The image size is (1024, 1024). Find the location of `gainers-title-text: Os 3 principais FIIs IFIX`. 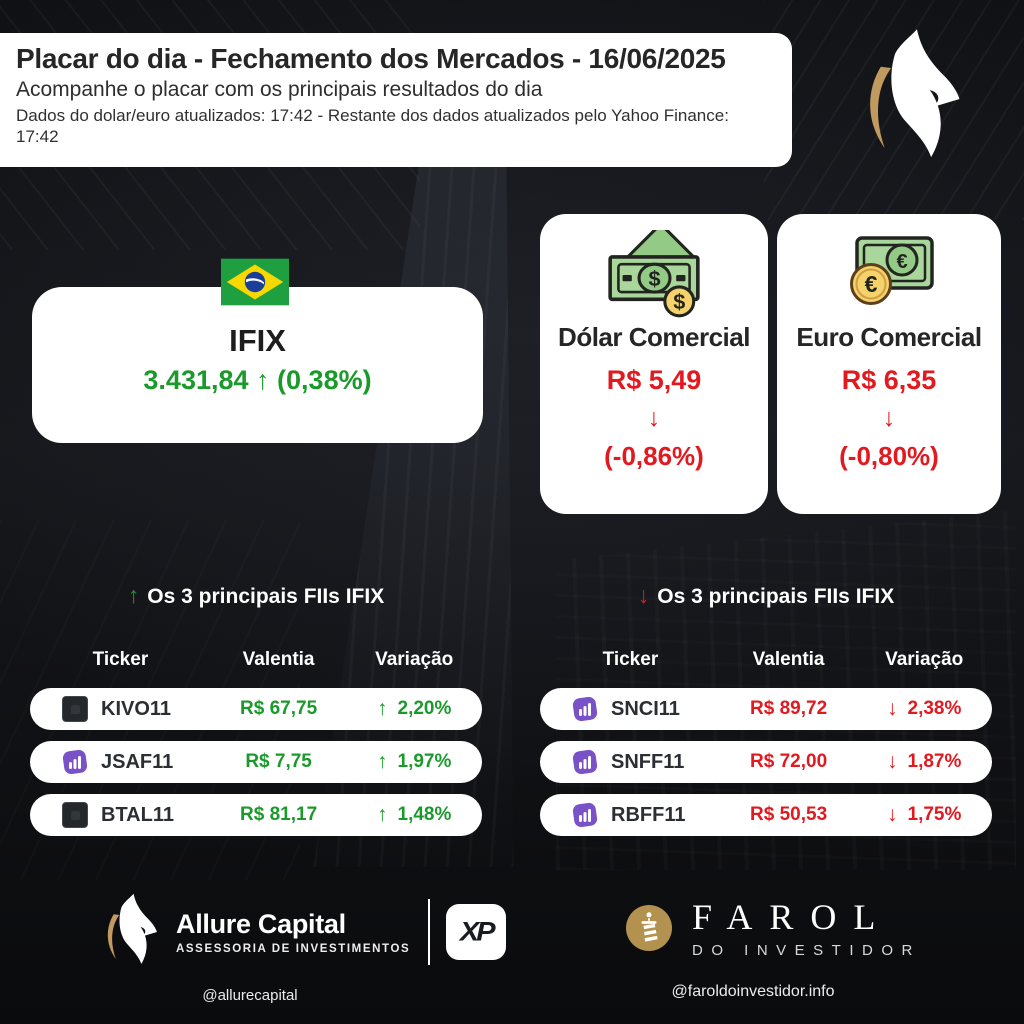

gainers-title-text: Os 3 principais FIIs IFIX is located at coordinates (266, 596).